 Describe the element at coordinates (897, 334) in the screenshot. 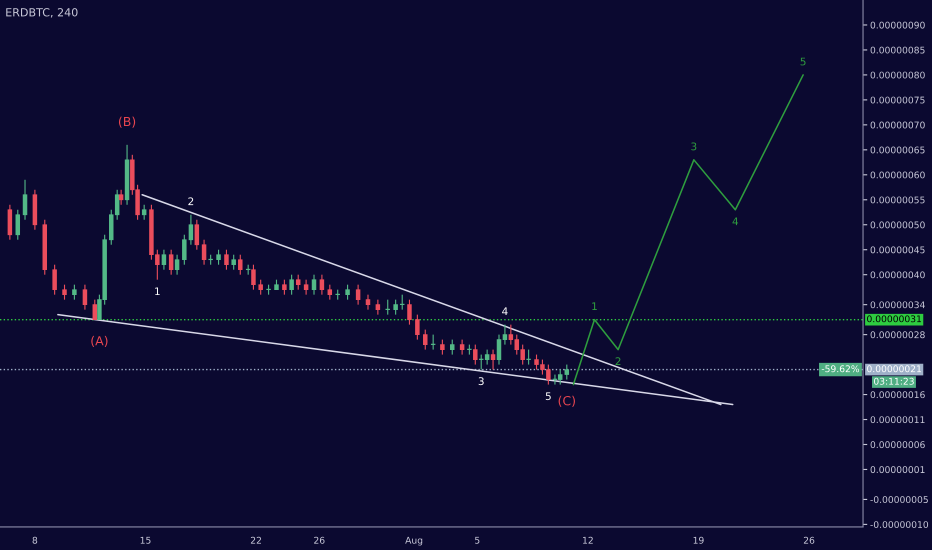

I see `y-tick-label: 0.00000028` at that location.